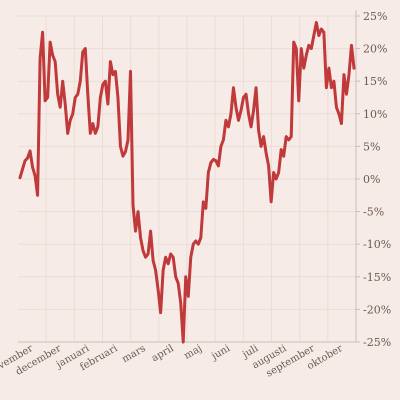  I want to click on y-tick-label: 15%, so click(375, 81).